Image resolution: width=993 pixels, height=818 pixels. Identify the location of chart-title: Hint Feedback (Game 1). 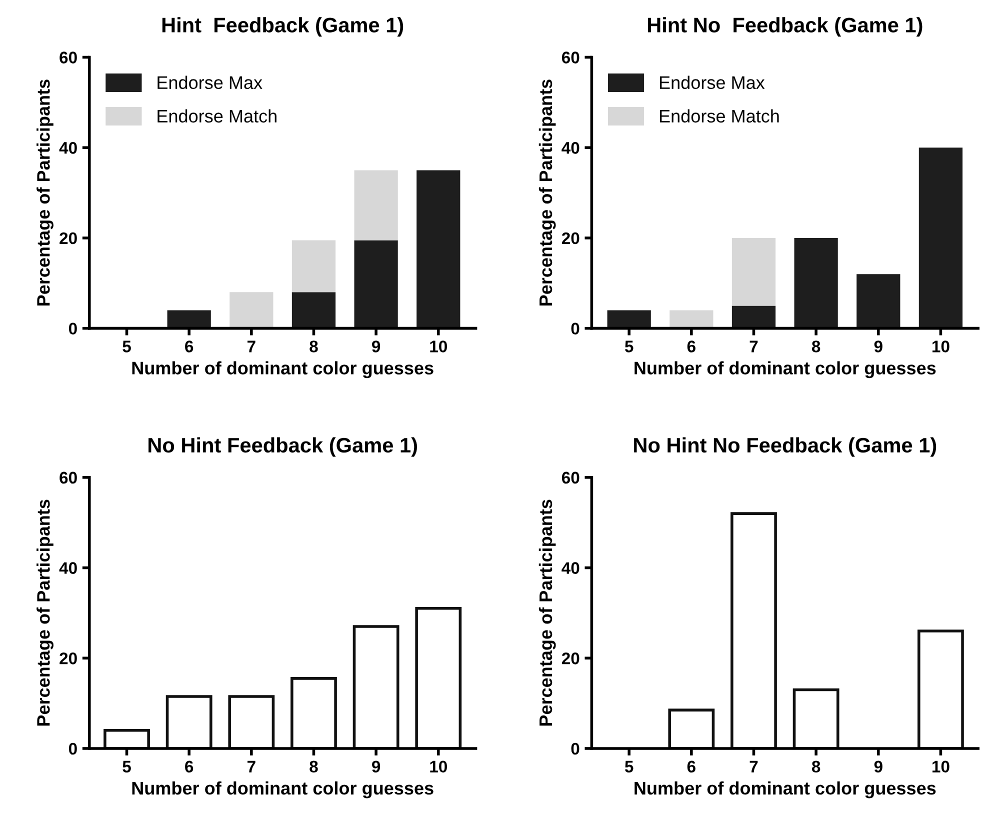
(283, 27).